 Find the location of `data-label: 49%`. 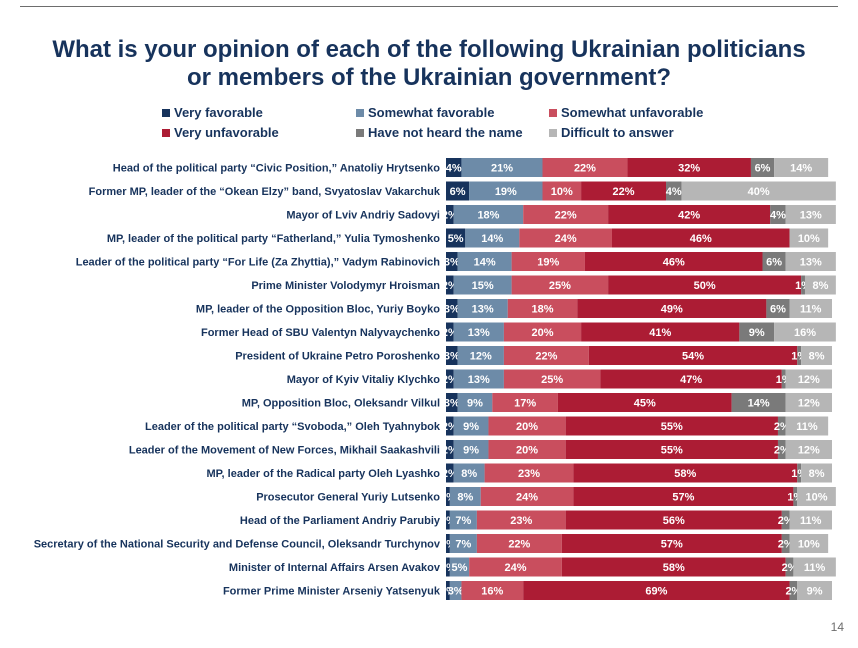

data-label: 49% is located at coordinates (672, 310).